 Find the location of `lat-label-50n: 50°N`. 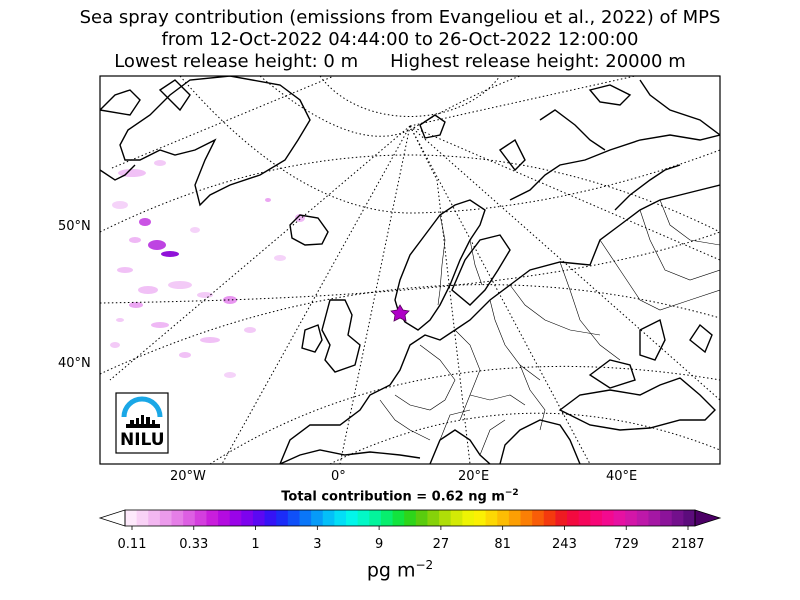

lat-label-50n: 50°N is located at coordinates (74, 226).